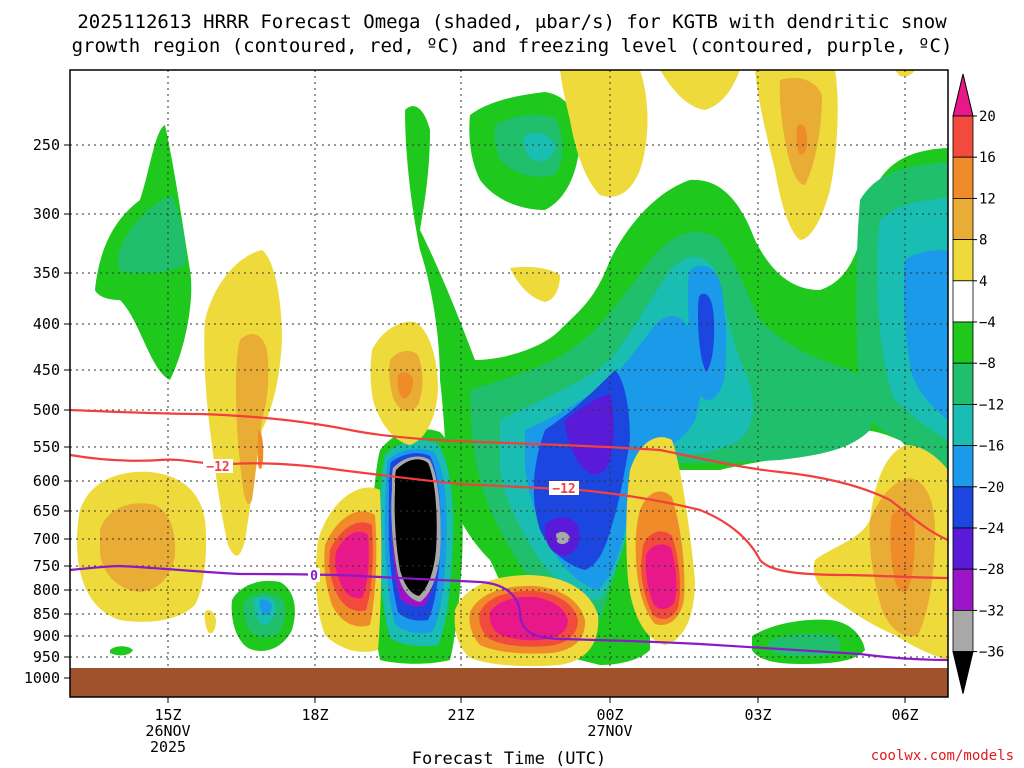  What do you see at coordinates (509, 682) in the screenshot?
I see `ground-surface` at bounding box center [509, 682].